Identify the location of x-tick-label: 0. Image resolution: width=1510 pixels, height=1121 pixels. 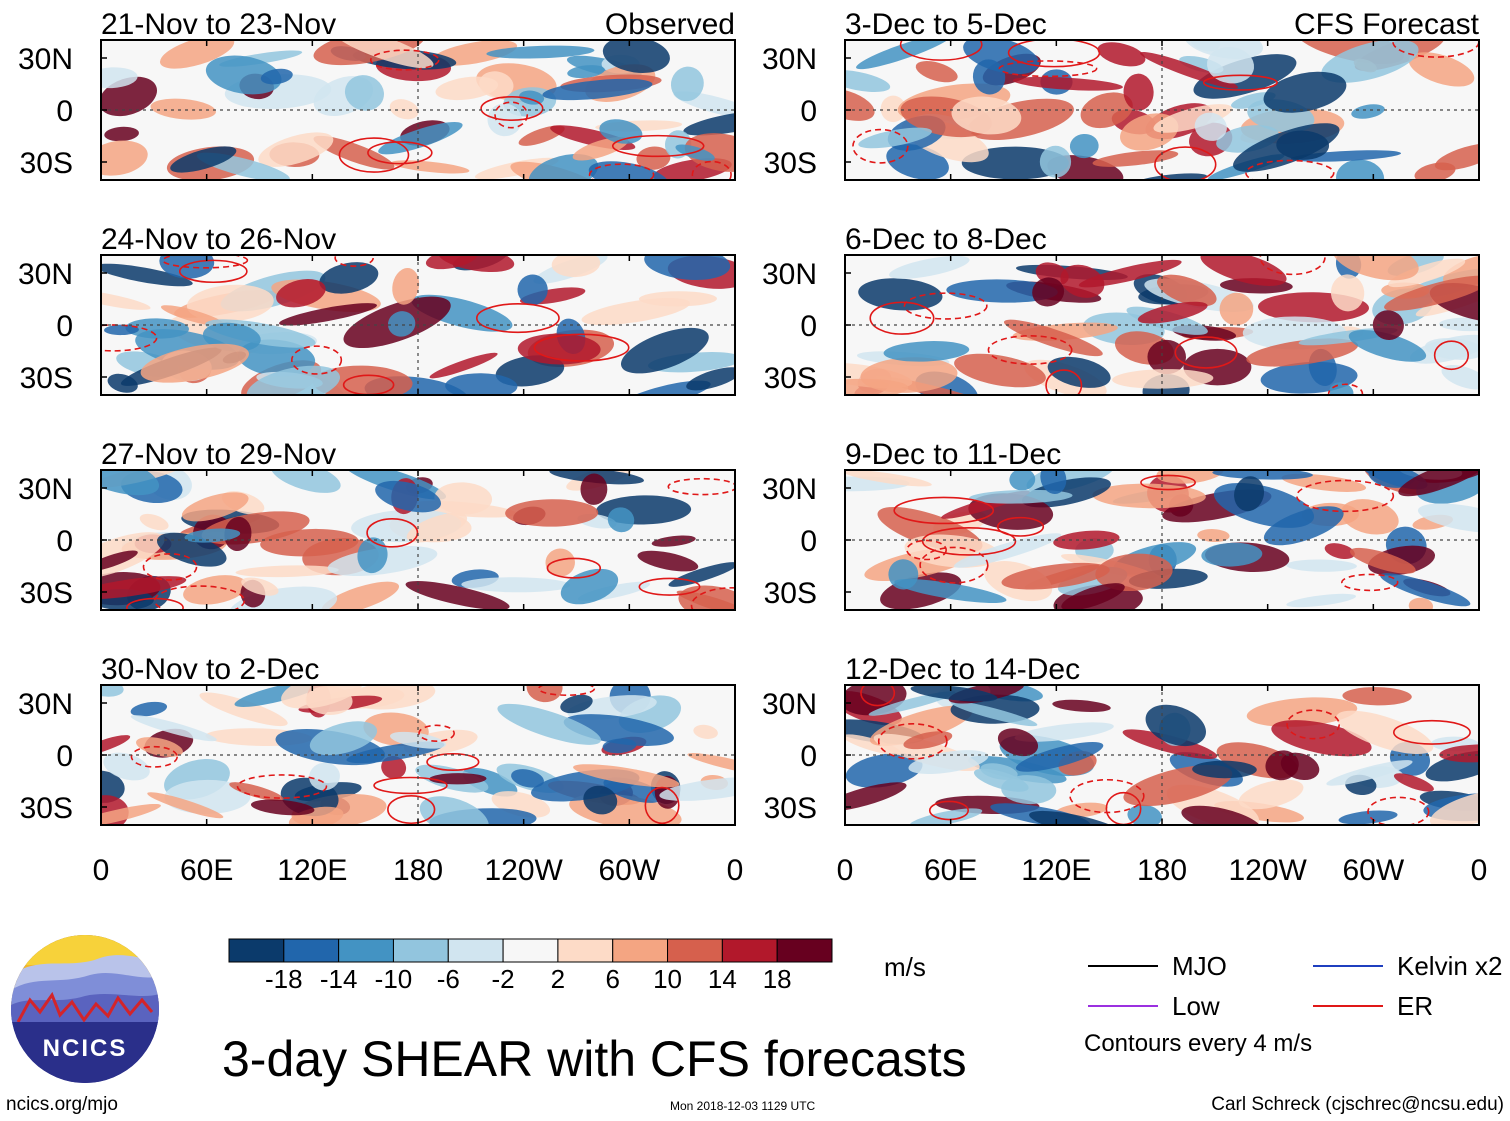
(735, 870).